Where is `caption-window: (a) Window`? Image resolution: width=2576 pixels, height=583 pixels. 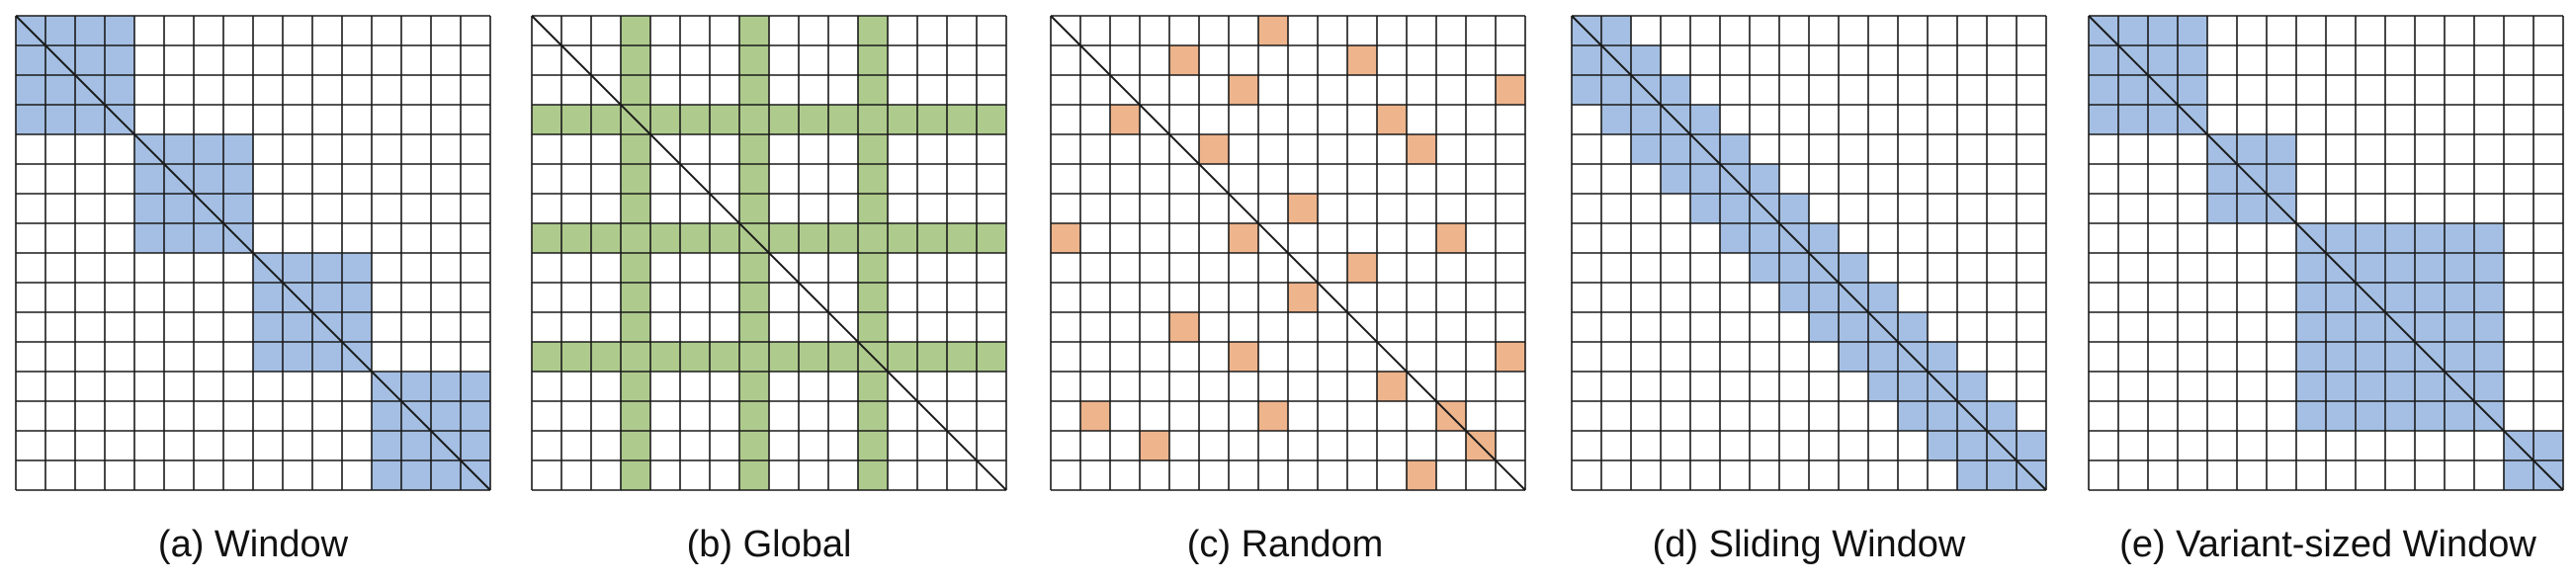 caption-window: (a) Window is located at coordinates (253, 544).